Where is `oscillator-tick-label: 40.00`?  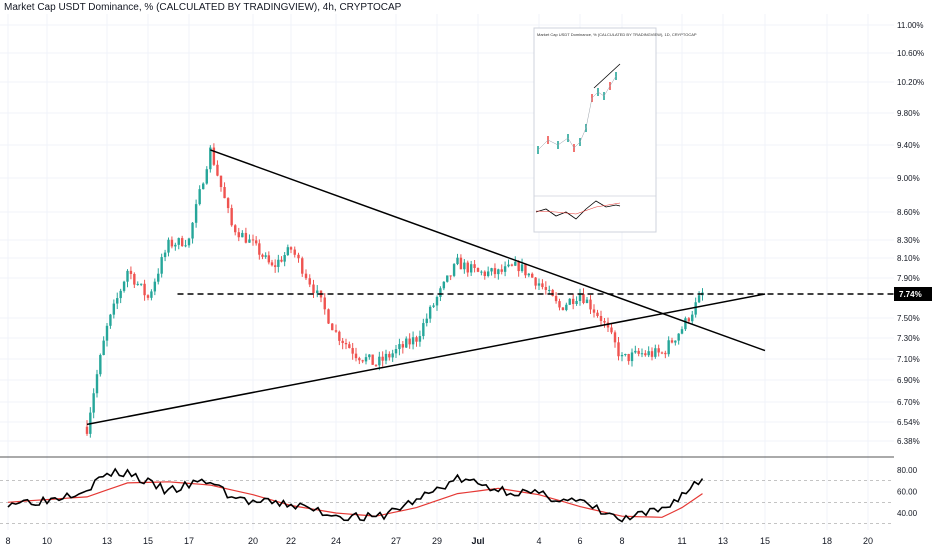 oscillator-tick-label: 40.00 is located at coordinates (907, 513).